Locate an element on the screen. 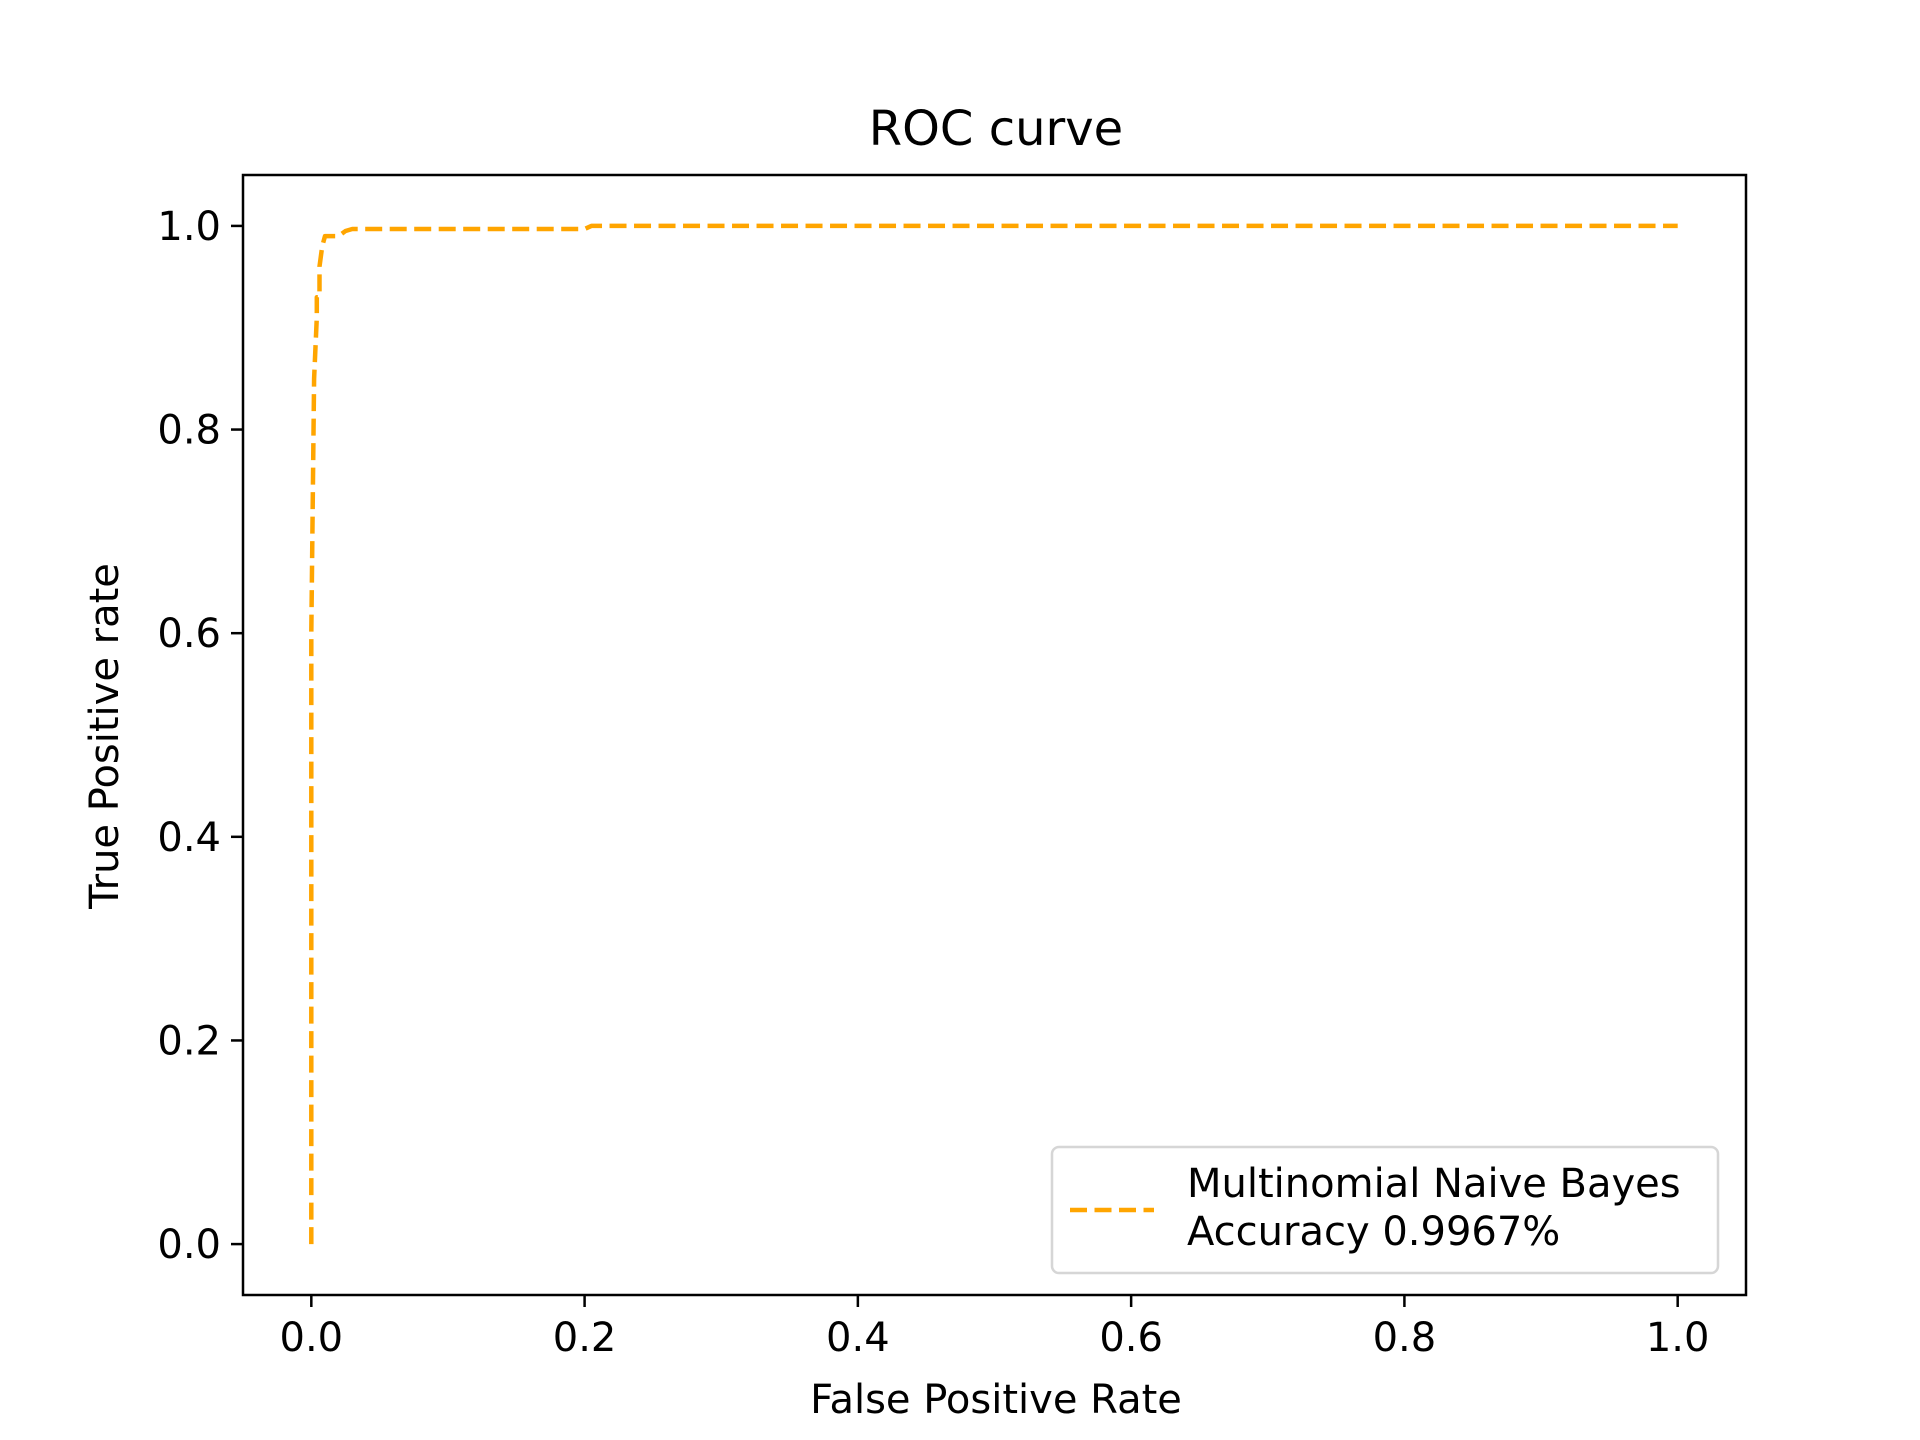 The image size is (1920, 1440). y-tick-label: 0.6 is located at coordinates (189, 634).